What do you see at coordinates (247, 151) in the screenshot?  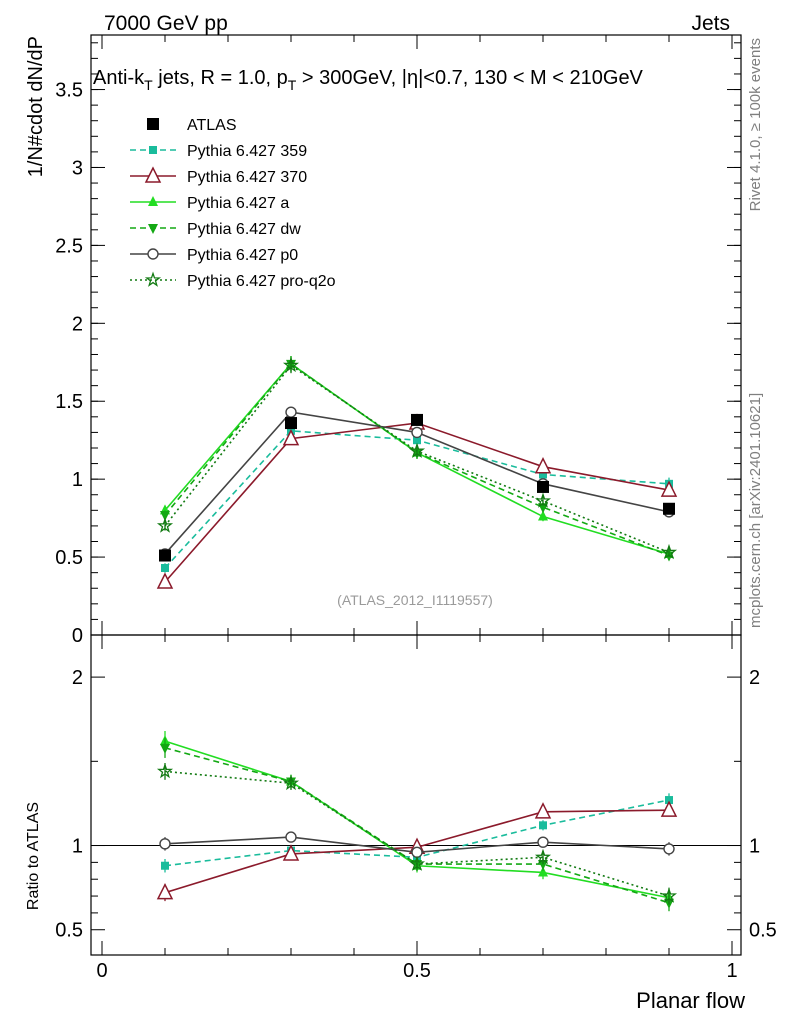 I see `legend-label-0: Pythia 6.427 359` at bounding box center [247, 151].